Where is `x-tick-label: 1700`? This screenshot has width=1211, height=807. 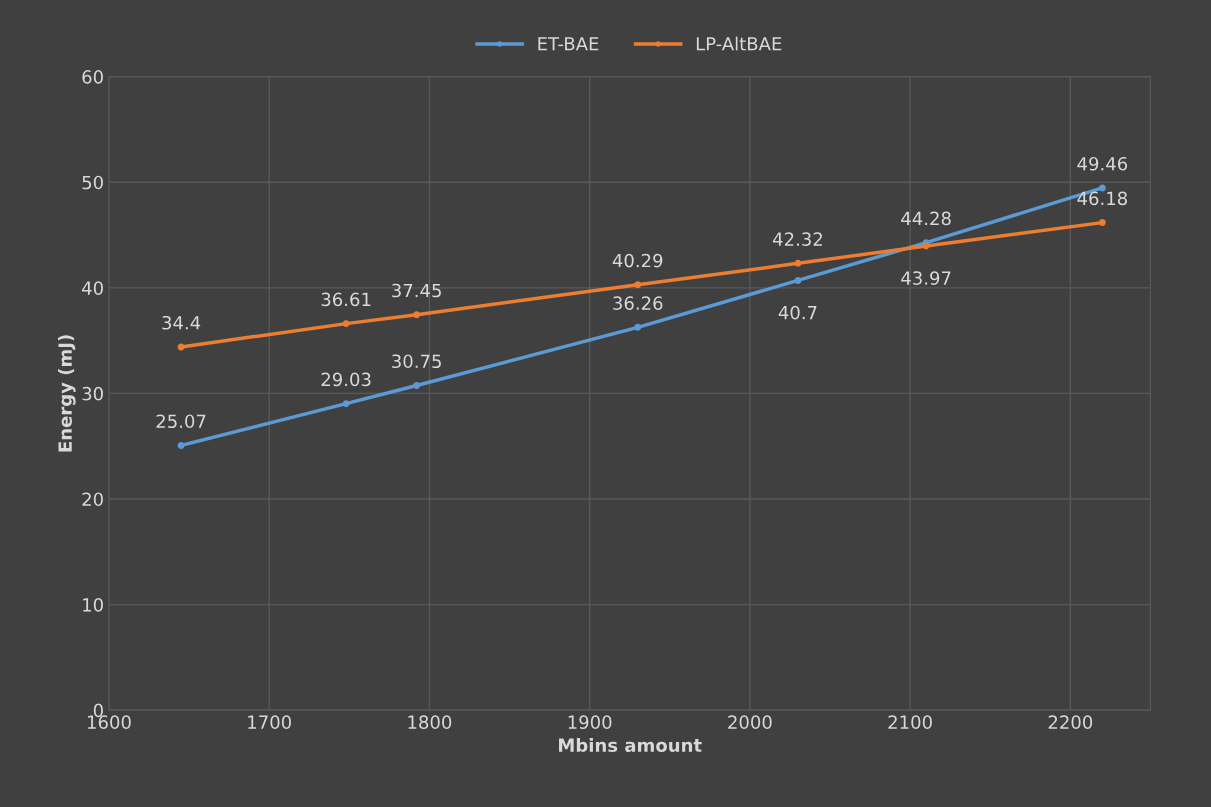 x-tick-label: 1700 is located at coordinates (269, 722).